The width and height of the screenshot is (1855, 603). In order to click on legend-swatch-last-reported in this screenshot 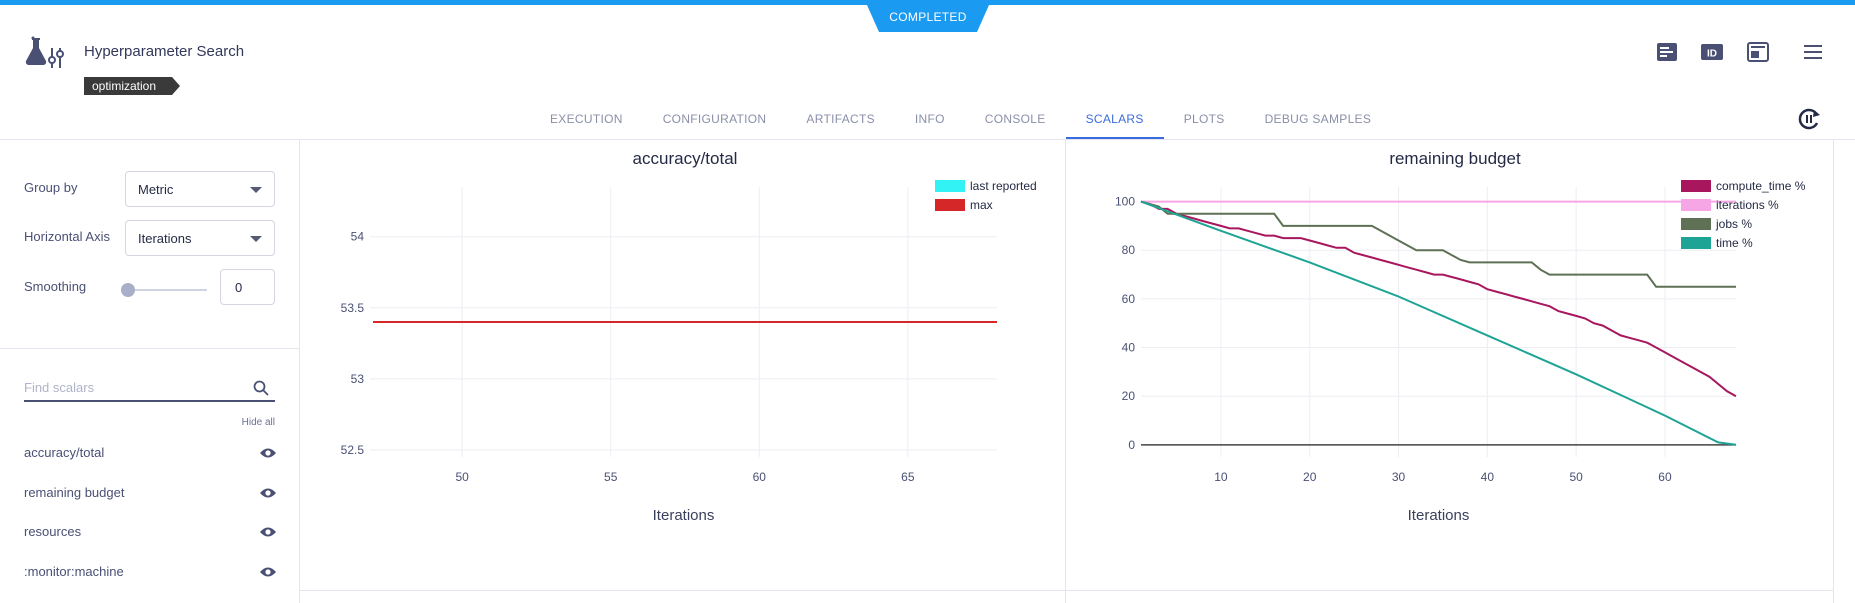, I will do `click(950, 186)`.